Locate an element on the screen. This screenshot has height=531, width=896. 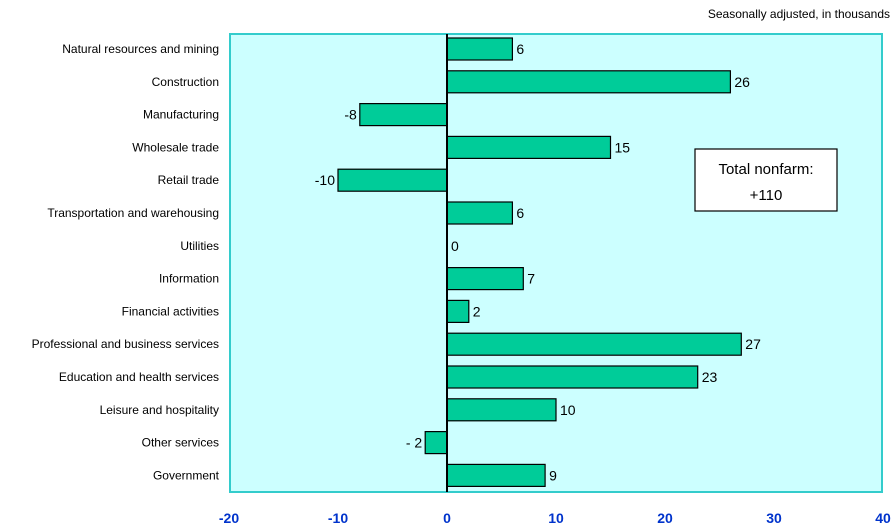
category-label: Manufacturing is located at coordinates (181, 115).